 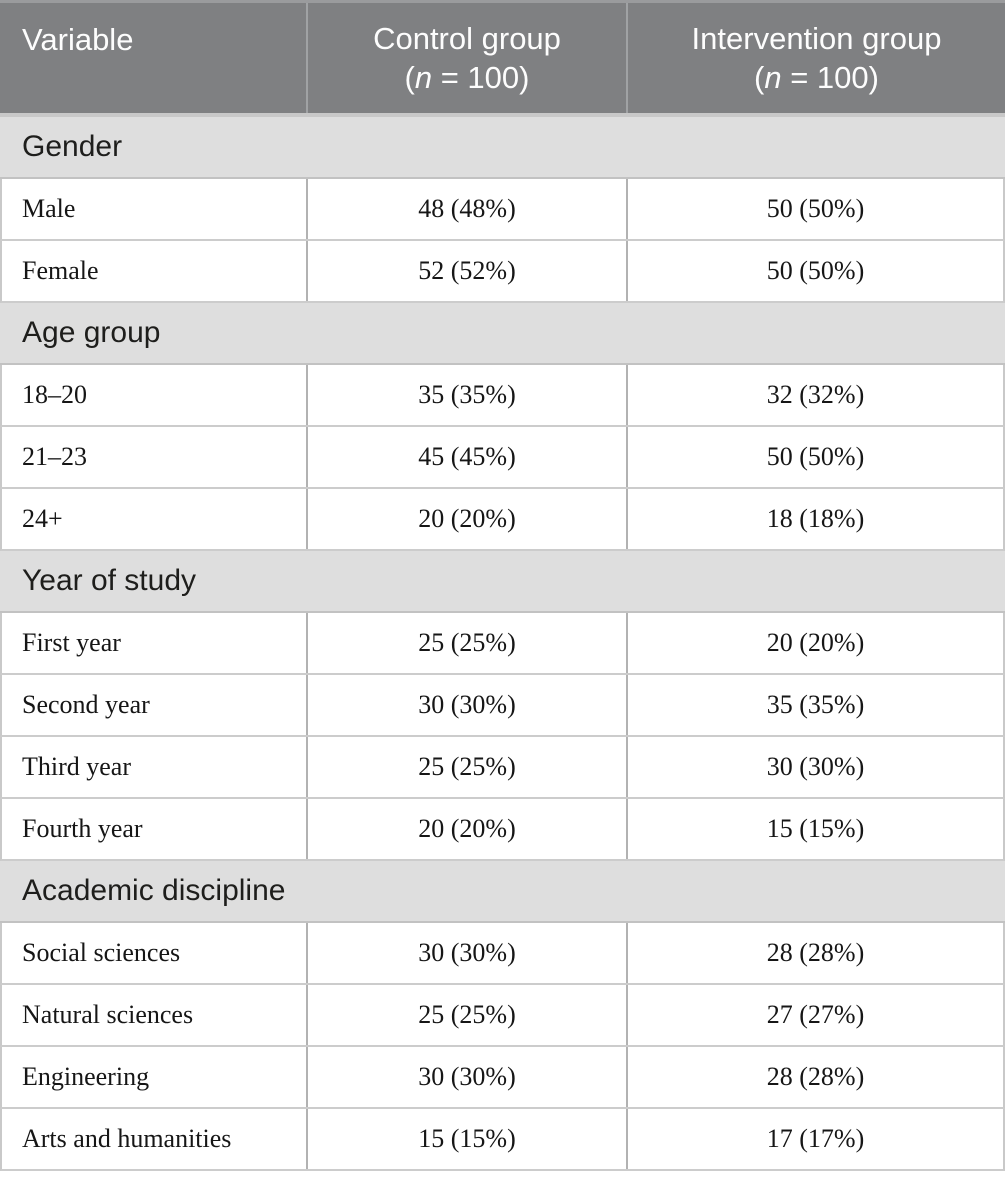 I want to click on header-intervention-n: (n = 100), so click(x=816, y=77).